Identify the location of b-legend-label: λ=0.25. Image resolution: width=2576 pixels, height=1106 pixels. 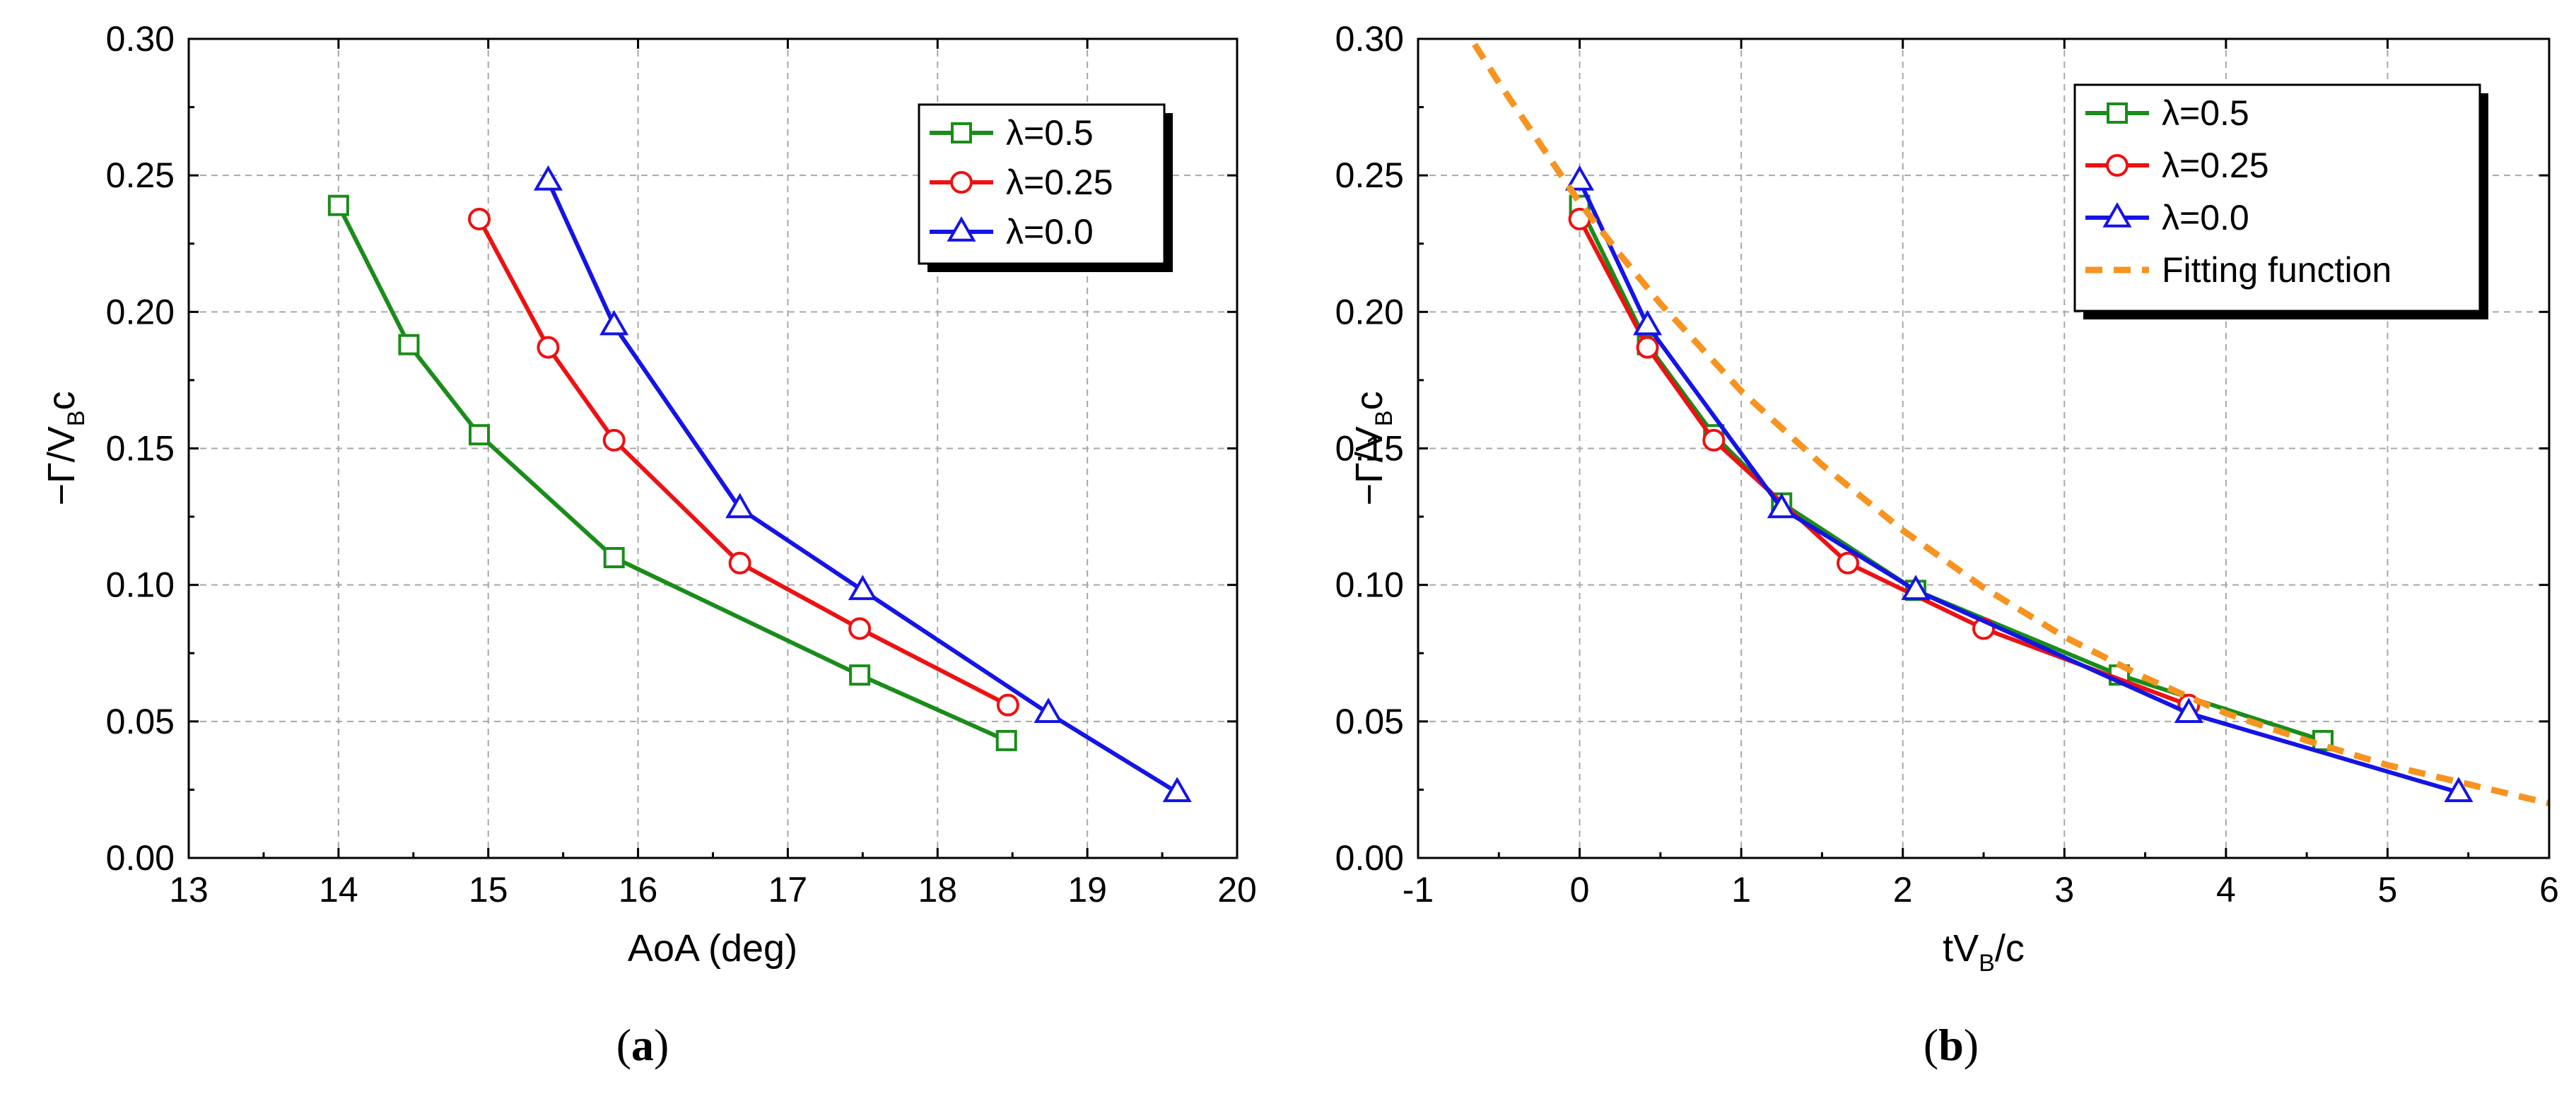
(2215, 165).